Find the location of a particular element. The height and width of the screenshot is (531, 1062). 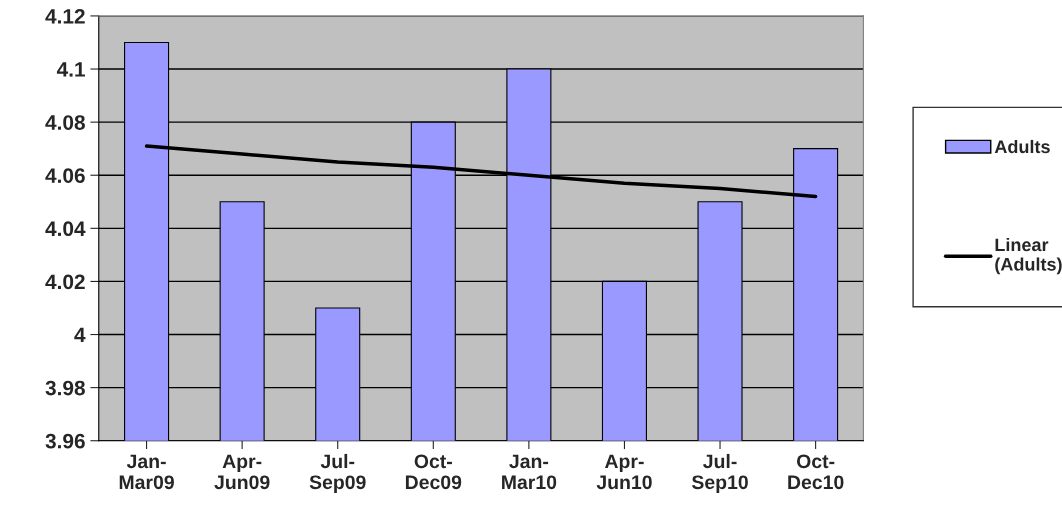

y-tick-label: 4 is located at coordinates (80, 335).